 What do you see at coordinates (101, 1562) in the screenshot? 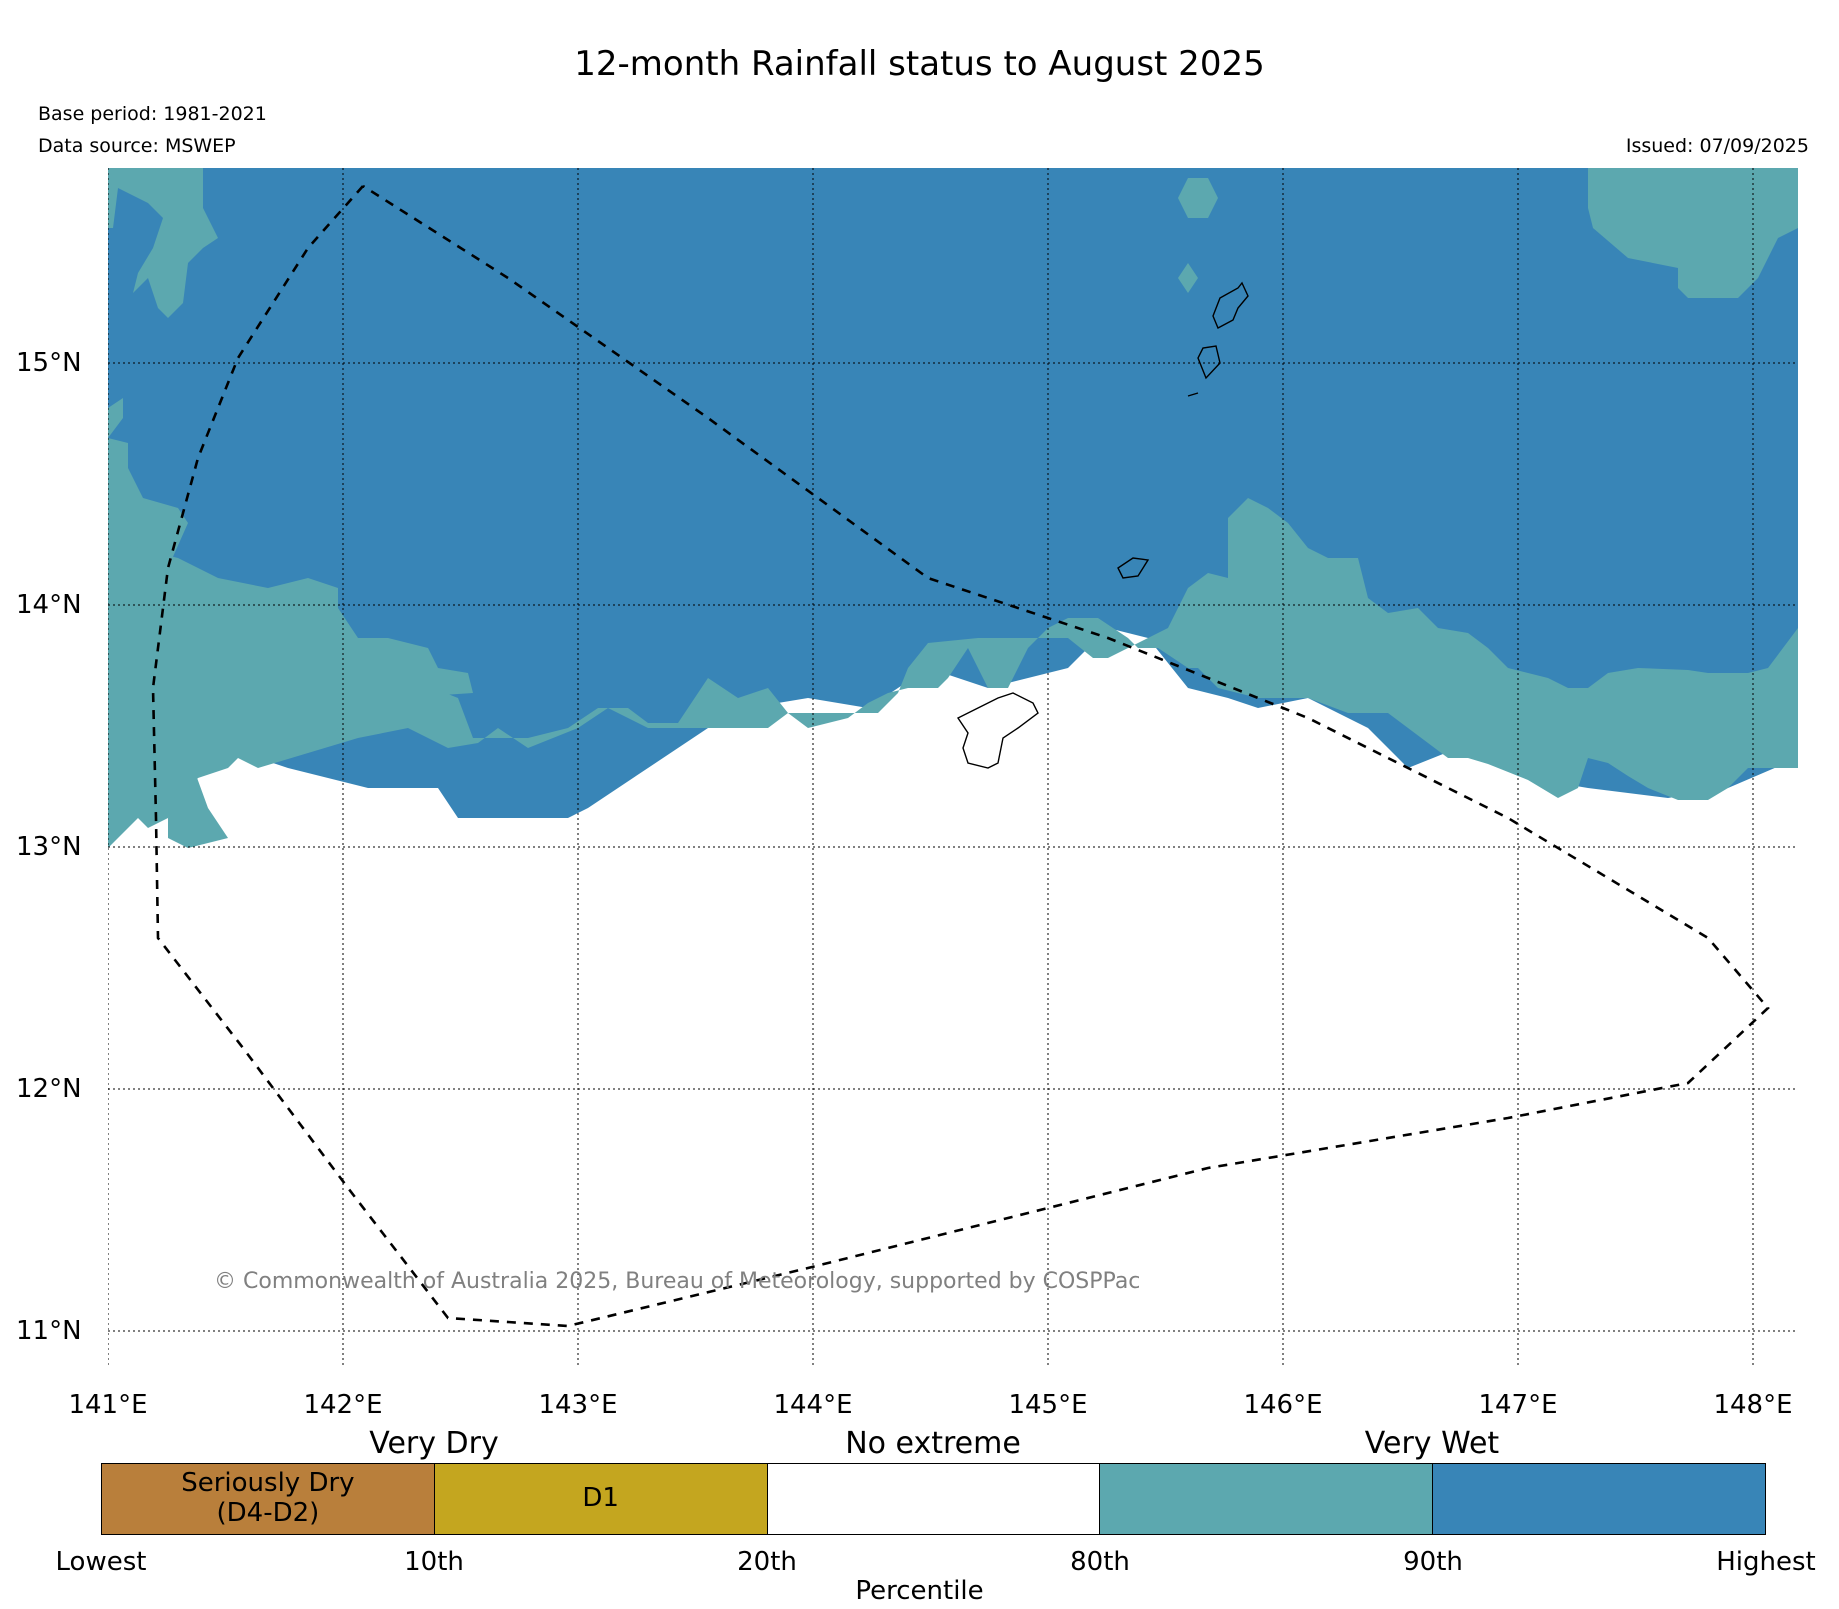
I see `percentile-lowest: Lowest` at bounding box center [101, 1562].